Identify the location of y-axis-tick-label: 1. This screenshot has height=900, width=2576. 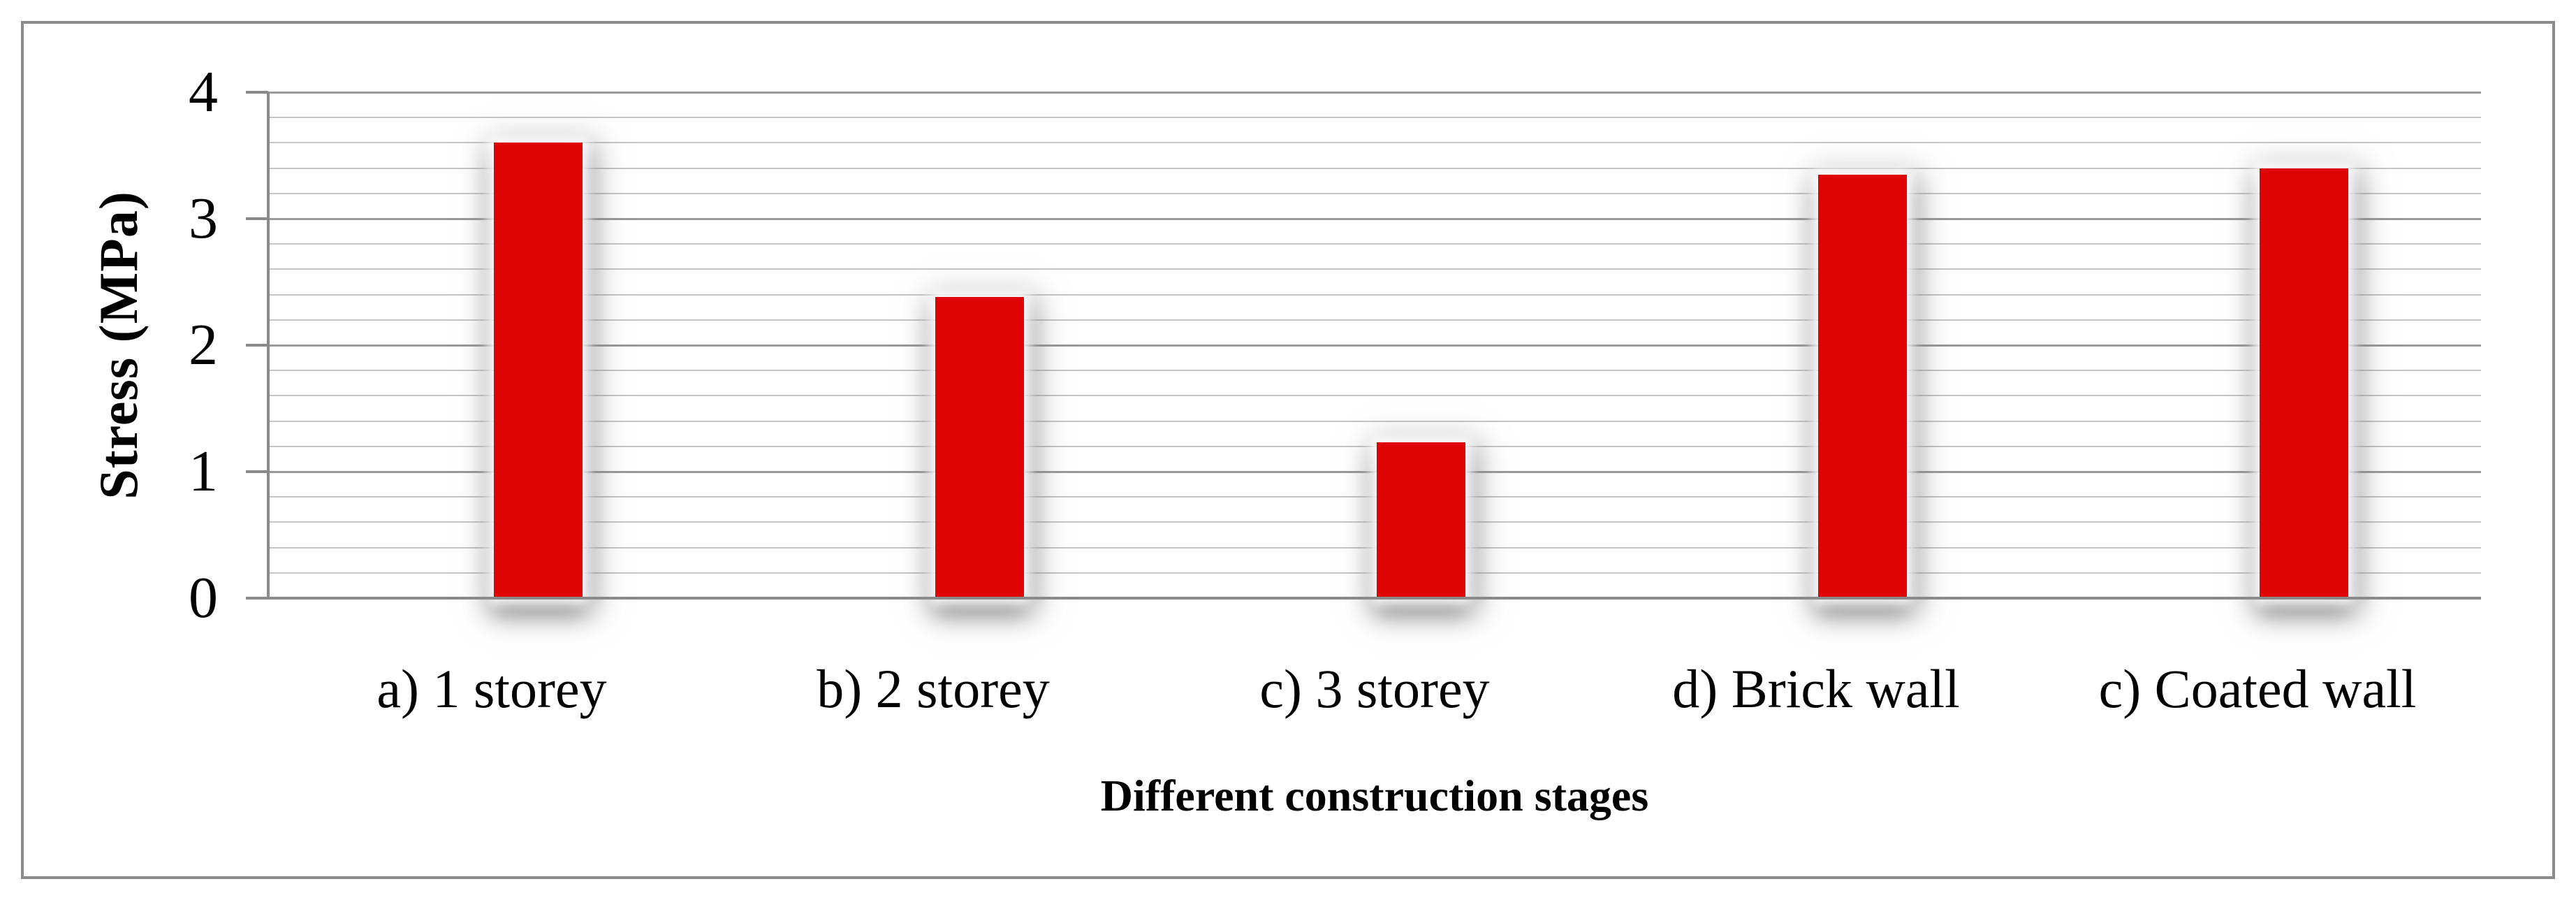
(203, 471).